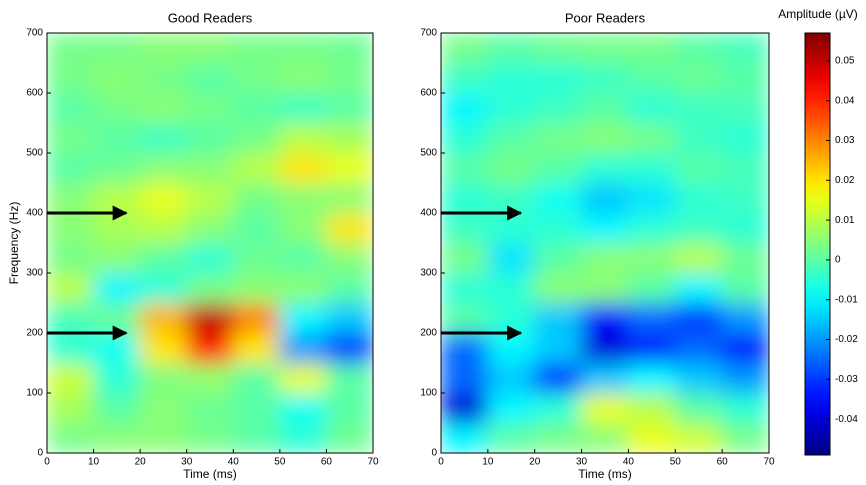 The width and height of the screenshot is (866, 485). What do you see at coordinates (428, 213) in the screenshot?
I see `y-tick-label: 400` at bounding box center [428, 213].